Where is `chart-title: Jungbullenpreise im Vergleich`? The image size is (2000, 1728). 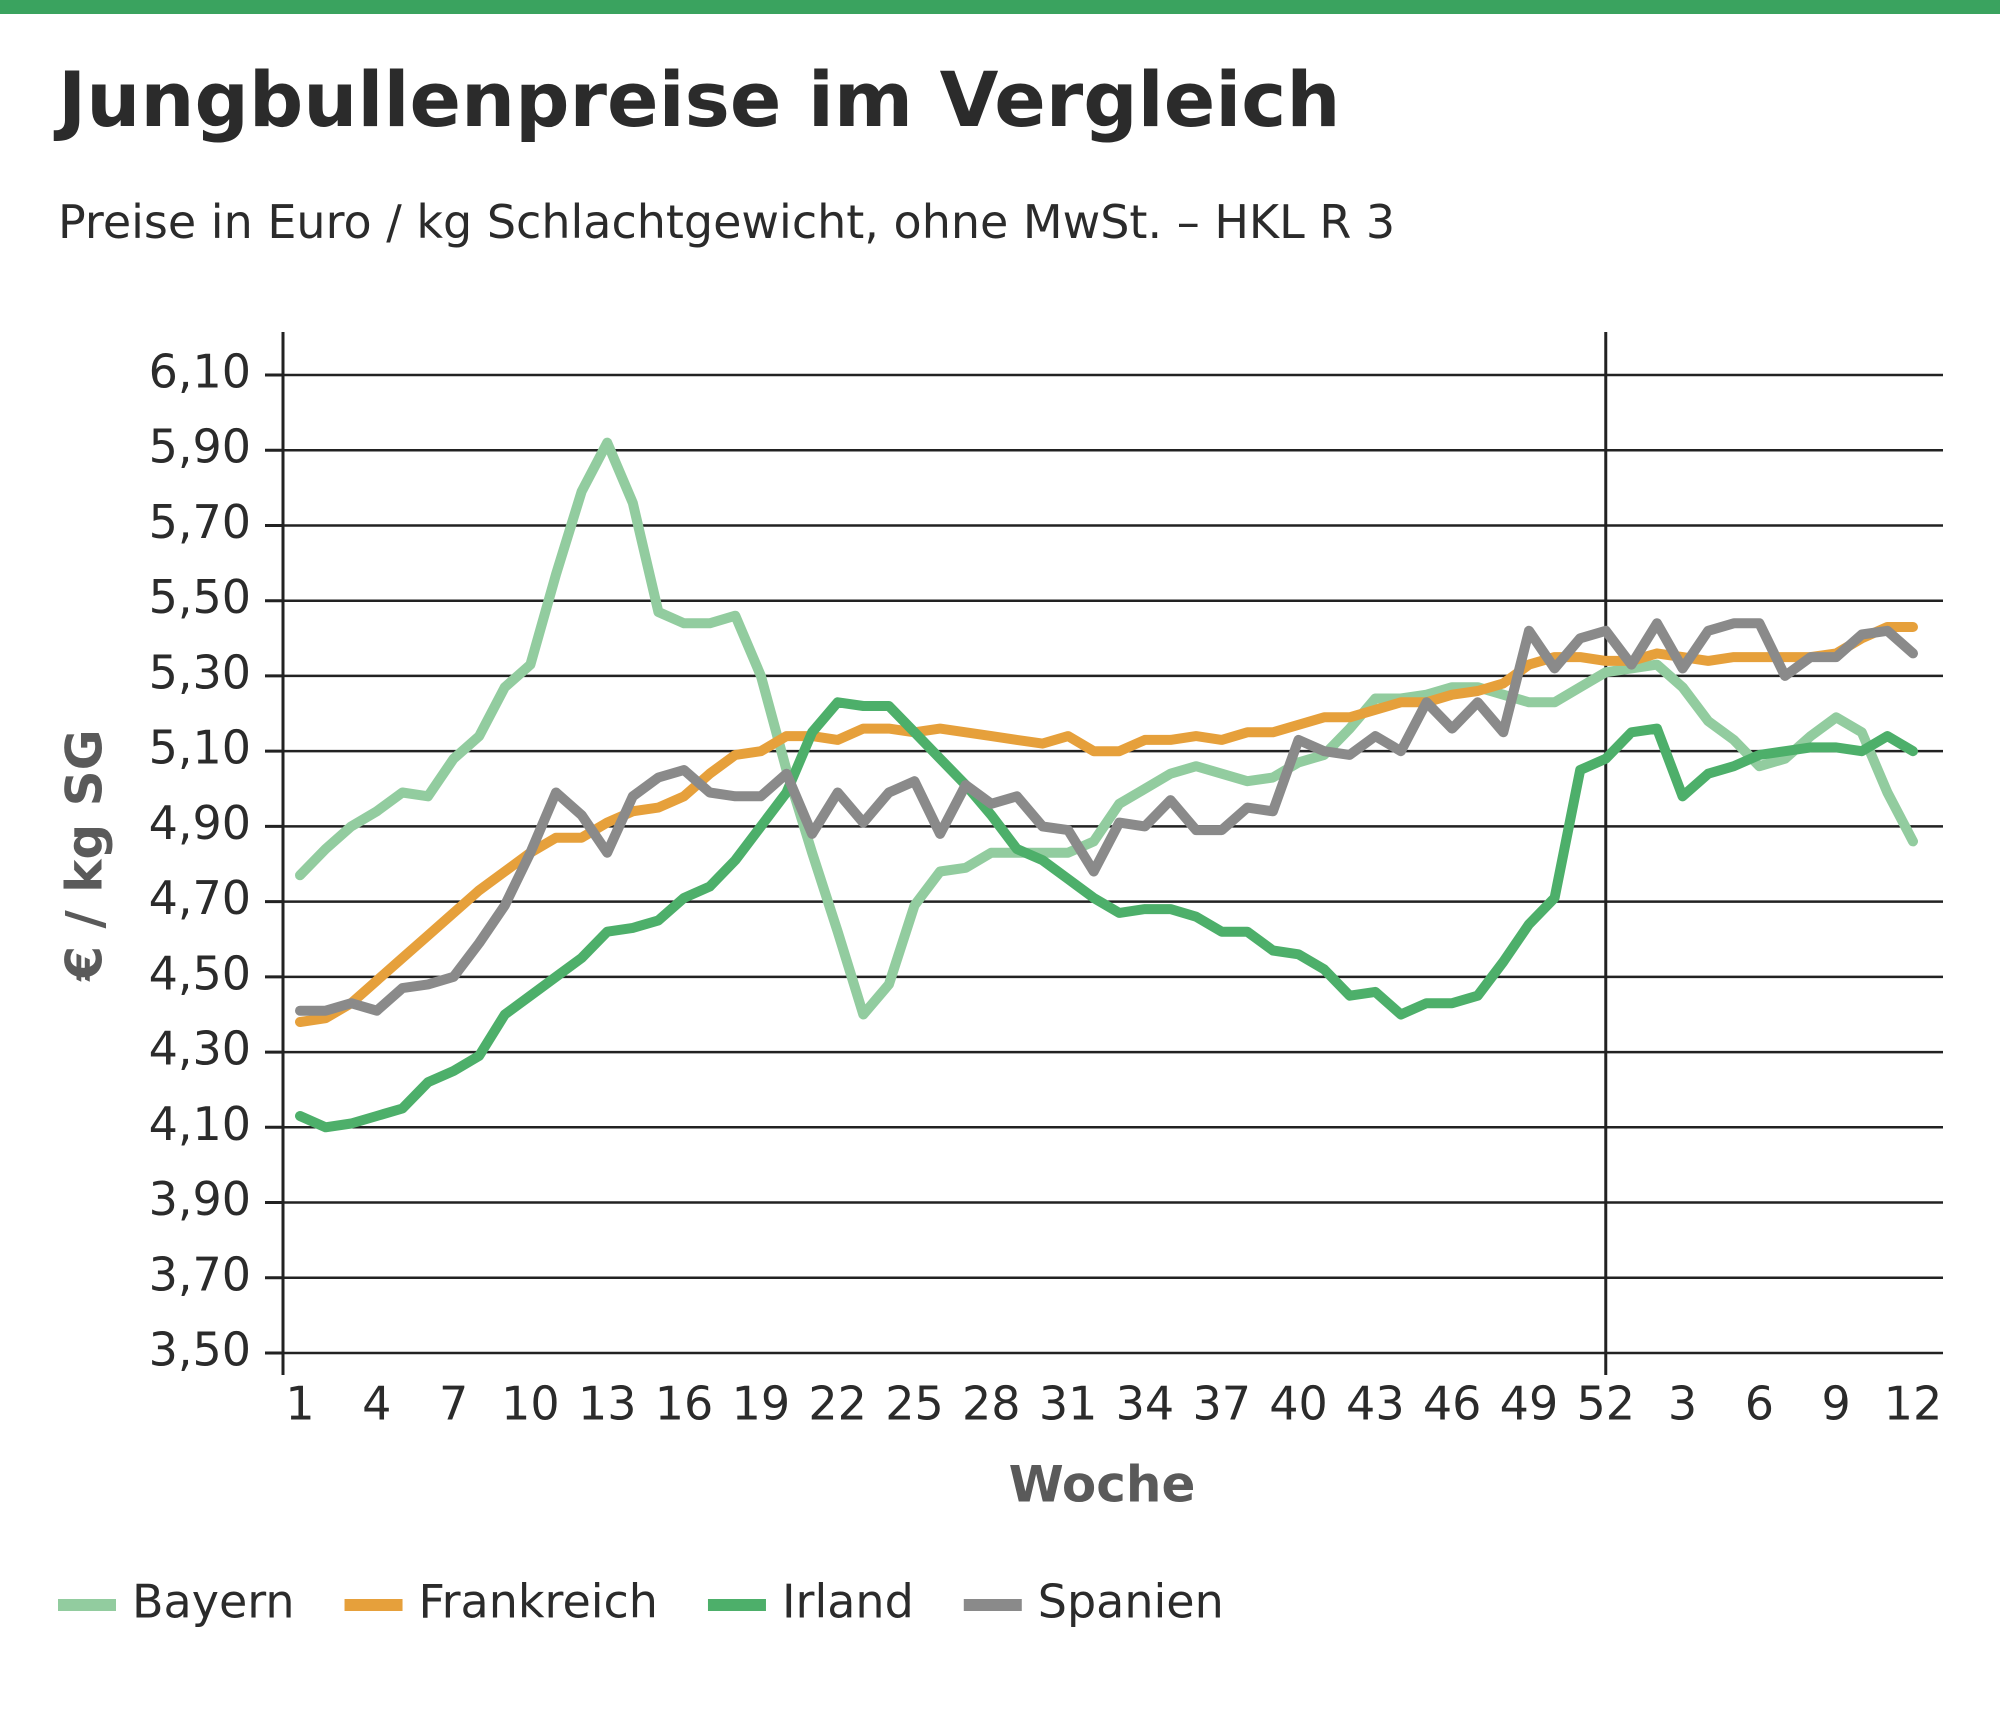
chart-title: Jungbullenpreise im Vergleich is located at coordinates (696, 99).